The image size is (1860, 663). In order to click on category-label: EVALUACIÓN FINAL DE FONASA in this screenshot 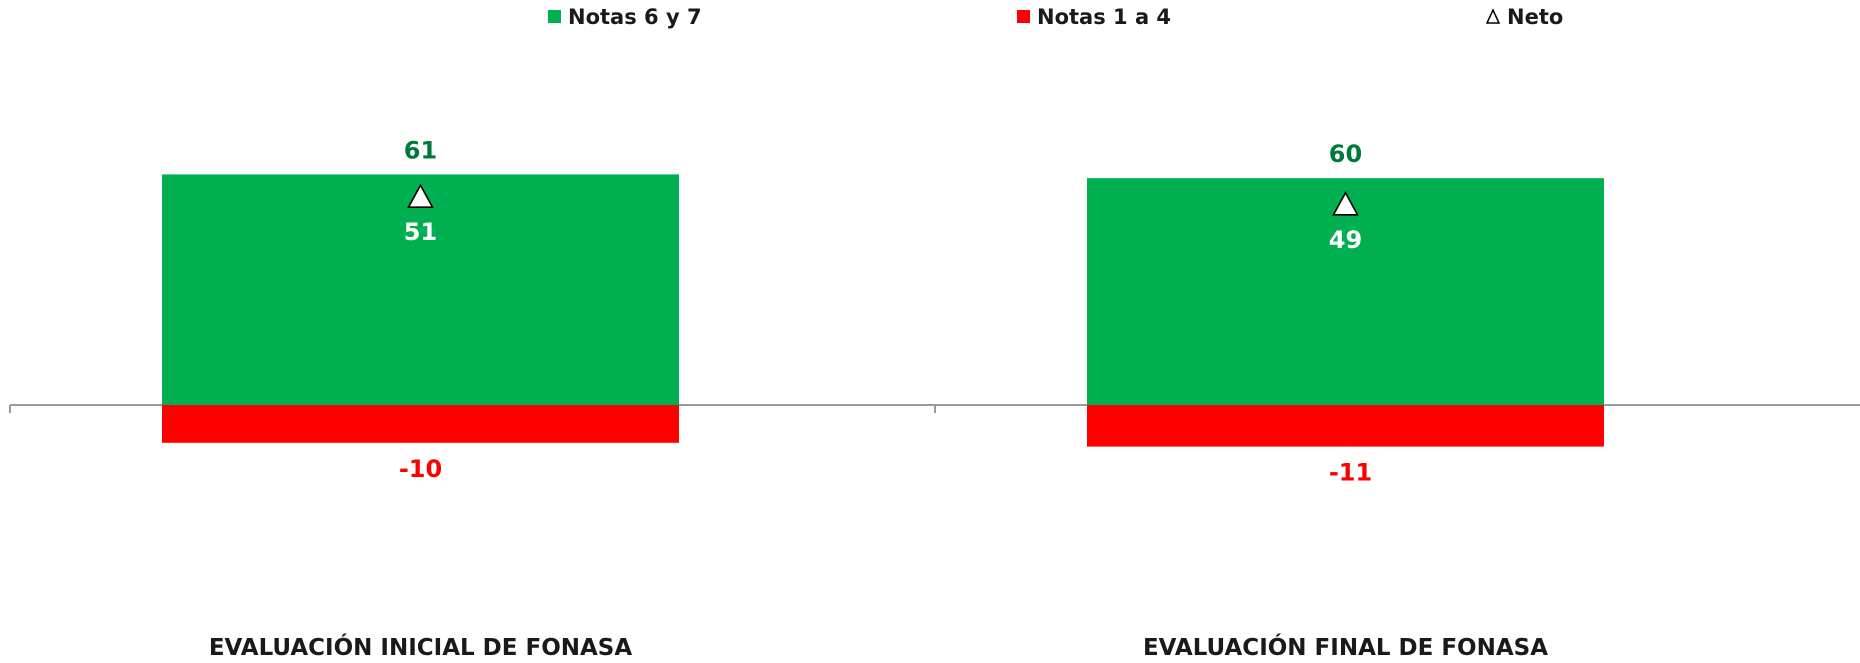, I will do `click(1345, 646)`.